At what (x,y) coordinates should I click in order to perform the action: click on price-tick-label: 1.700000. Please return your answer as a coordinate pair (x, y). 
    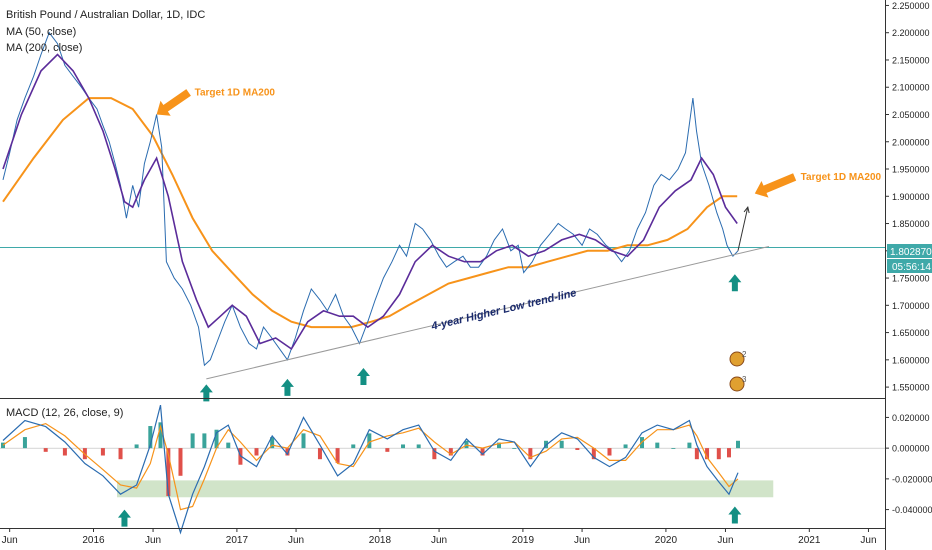
    Looking at the image, I should click on (911, 306).